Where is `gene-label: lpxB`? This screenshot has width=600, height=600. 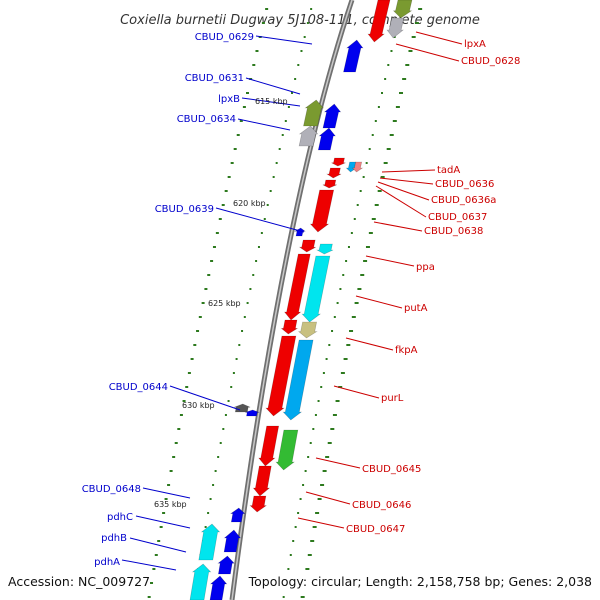 gene-label: lpxB is located at coordinates (229, 99).